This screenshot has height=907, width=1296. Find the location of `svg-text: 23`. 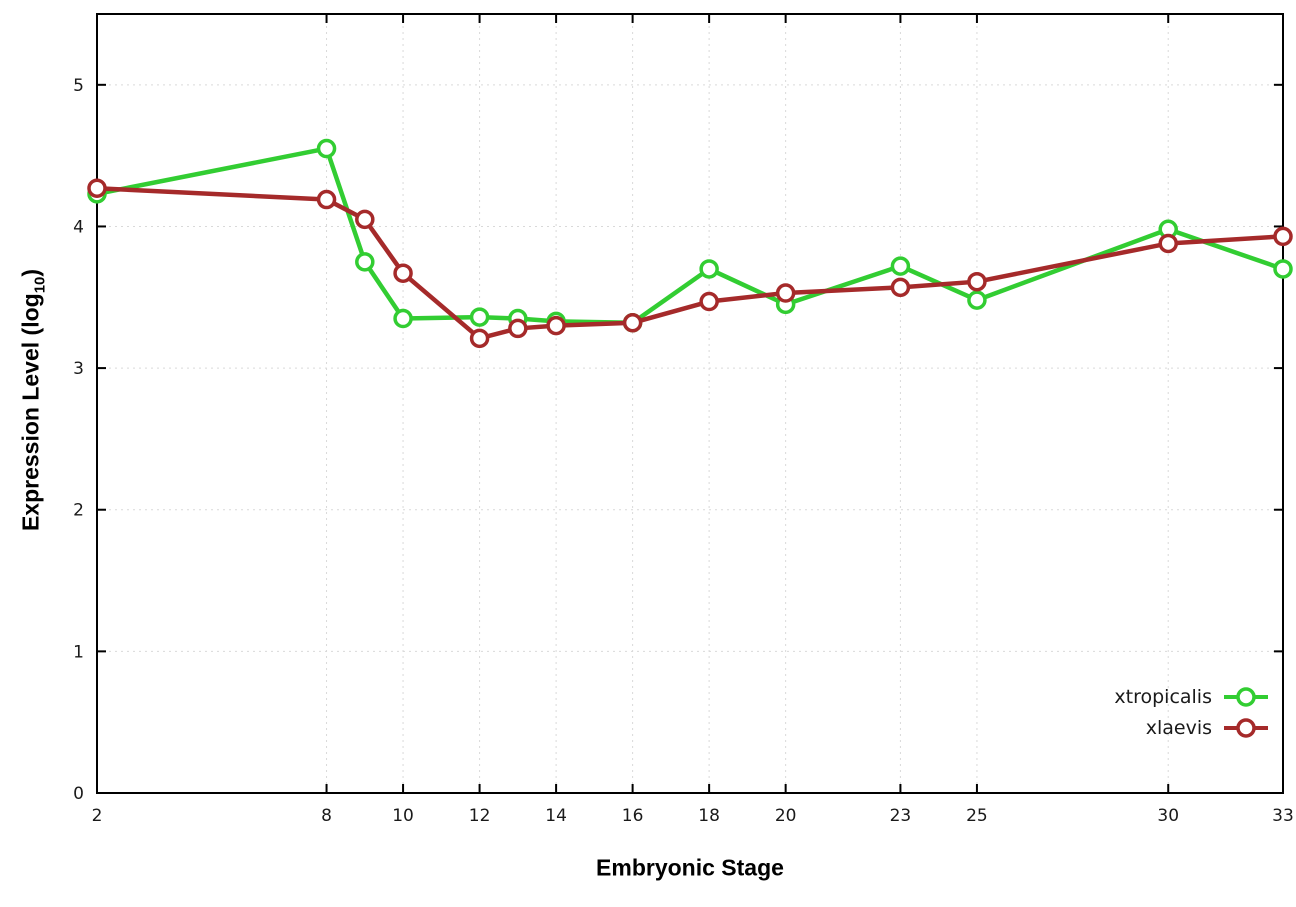

svg-text: 23 is located at coordinates (901, 816).